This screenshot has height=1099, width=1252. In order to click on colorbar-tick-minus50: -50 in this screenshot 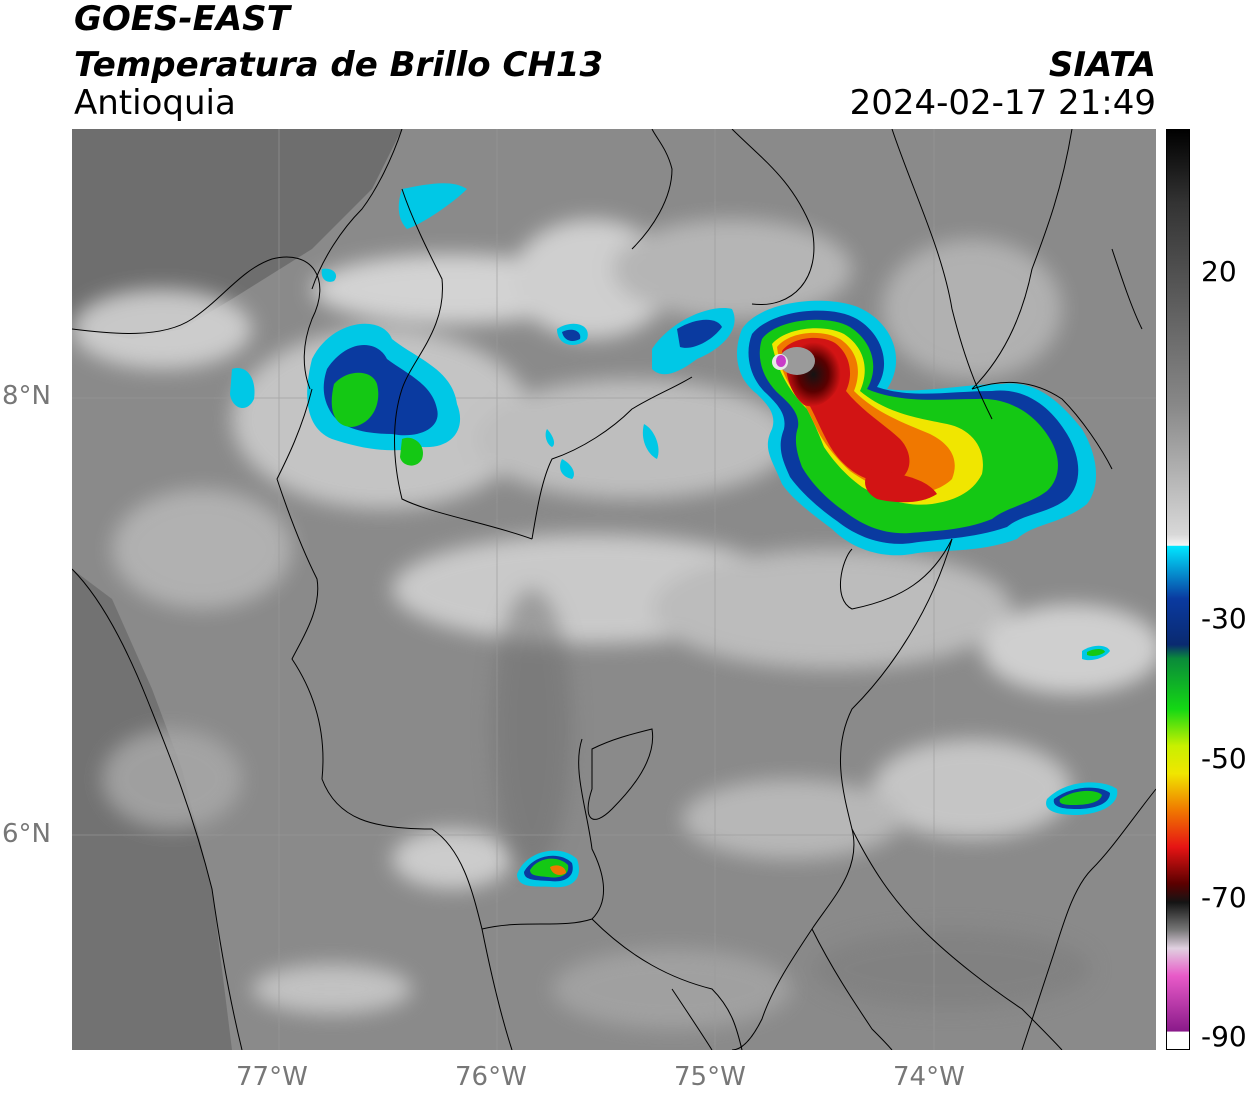, I will do `click(1224, 758)`.